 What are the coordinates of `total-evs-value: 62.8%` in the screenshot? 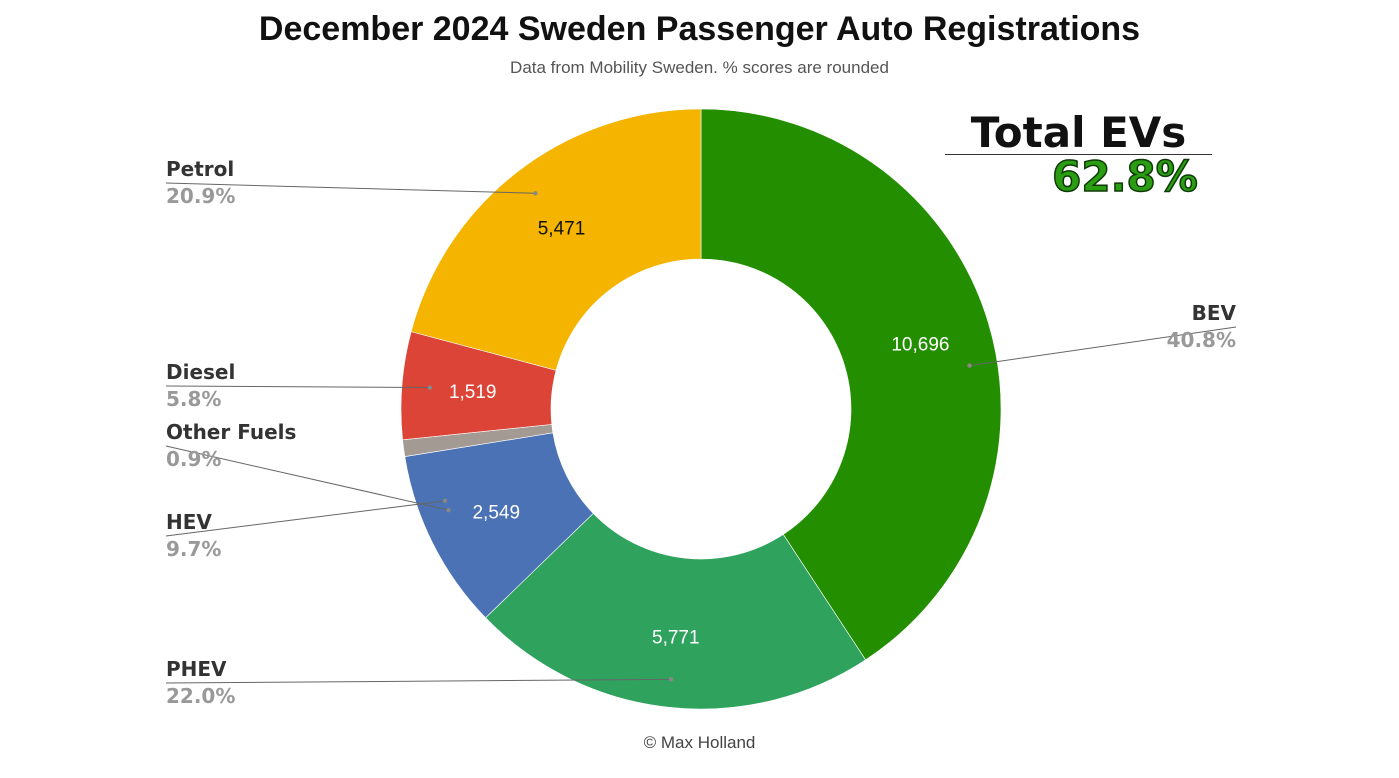 It's located at (1124, 176).